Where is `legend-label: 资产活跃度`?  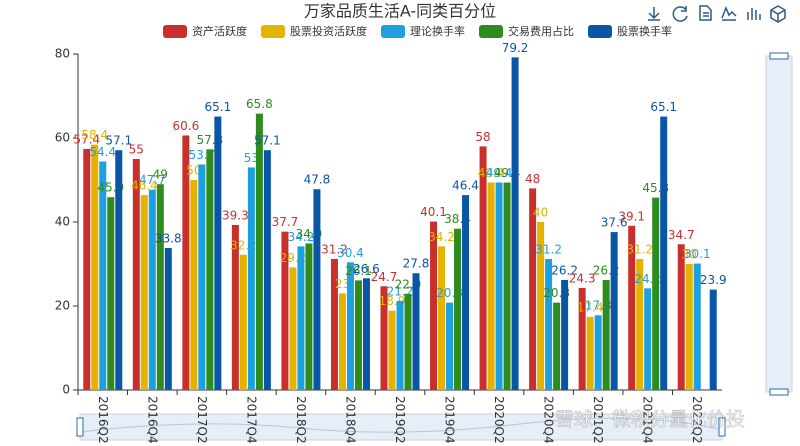
legend-label: 资产活跃度 is located at coordinates (219, 31).